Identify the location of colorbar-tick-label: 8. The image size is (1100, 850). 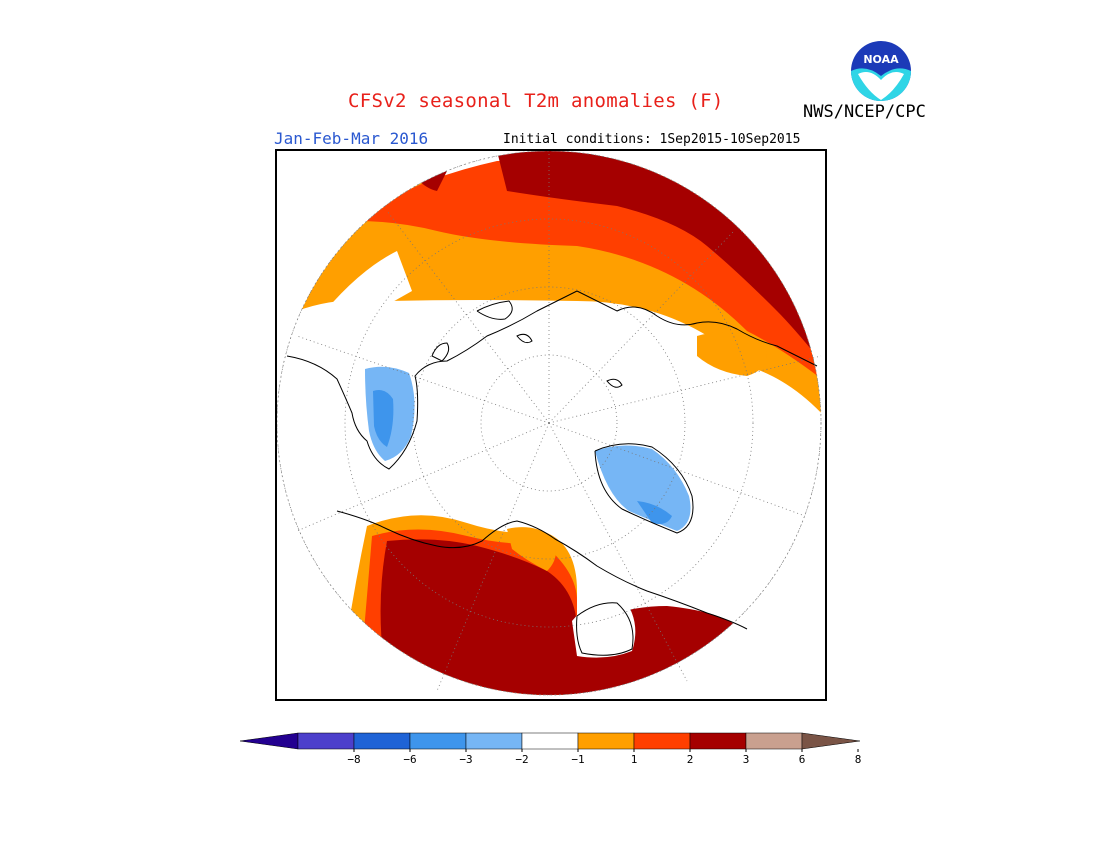
(858, 759).